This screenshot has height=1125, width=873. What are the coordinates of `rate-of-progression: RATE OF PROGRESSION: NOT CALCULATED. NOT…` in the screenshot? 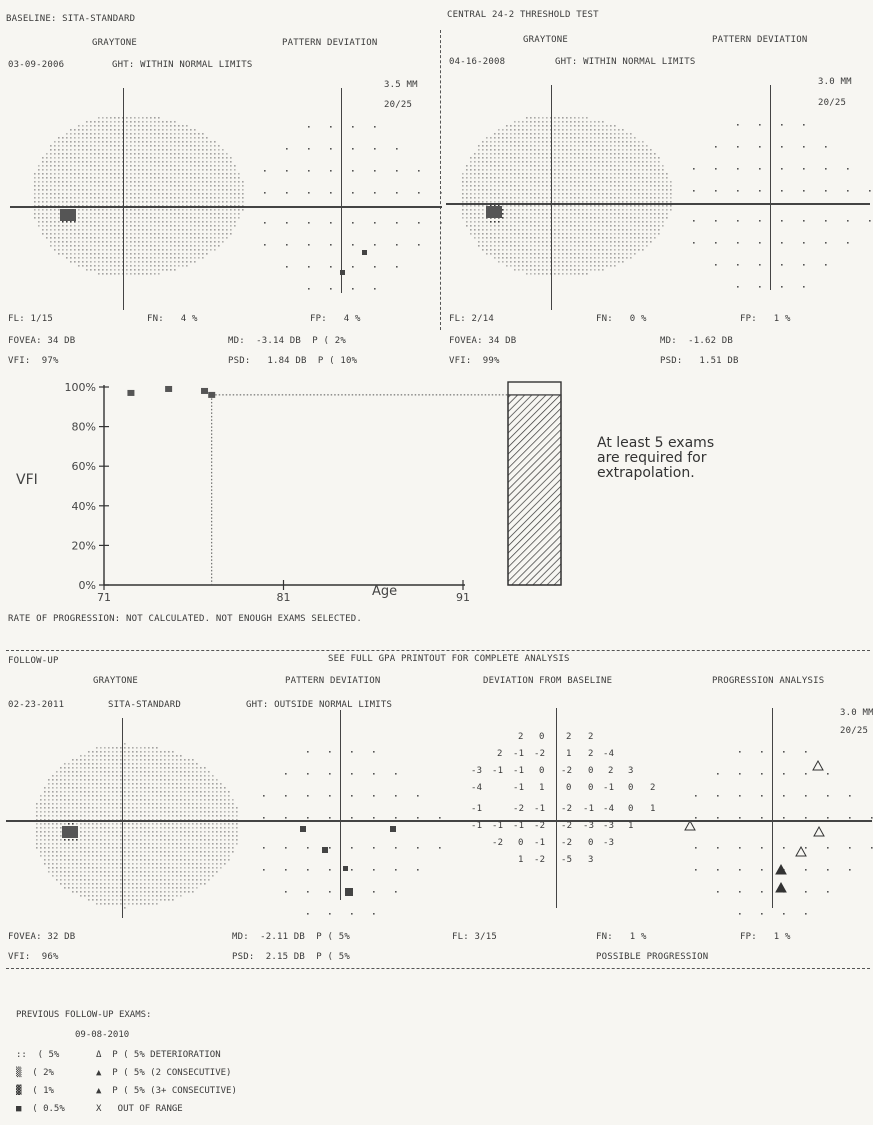 It's located at (185, 619).